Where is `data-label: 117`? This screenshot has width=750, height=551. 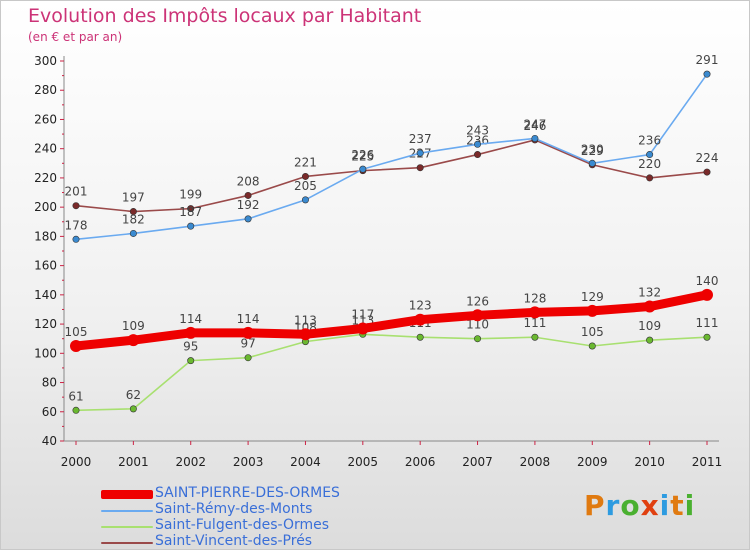 data-label: 117 is located at coordinates (362, 314).